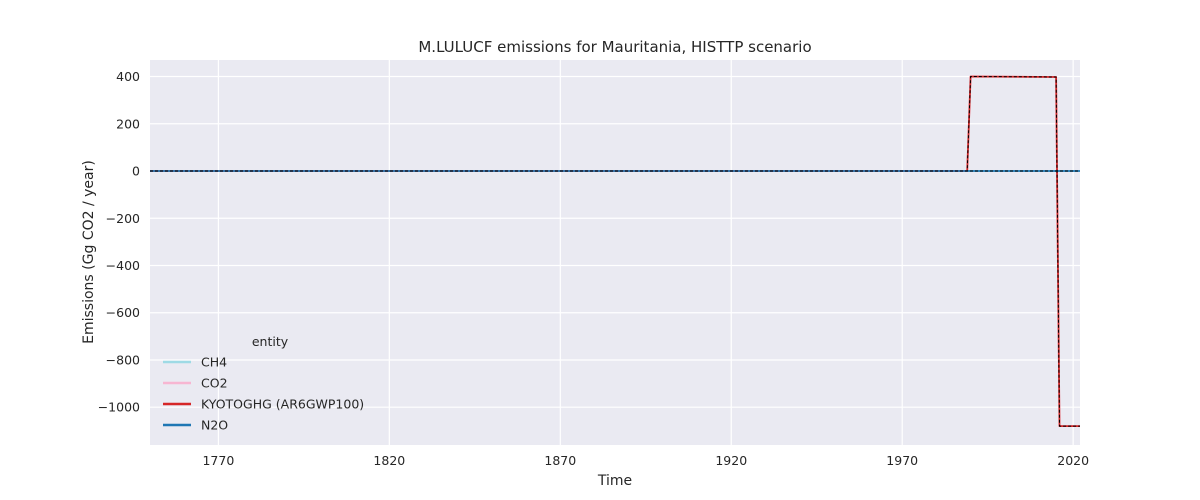 Image resolution: width=1200 pixels, height=500 pixels. I want to click on y-tick-label: −1000, so click(119, 407).